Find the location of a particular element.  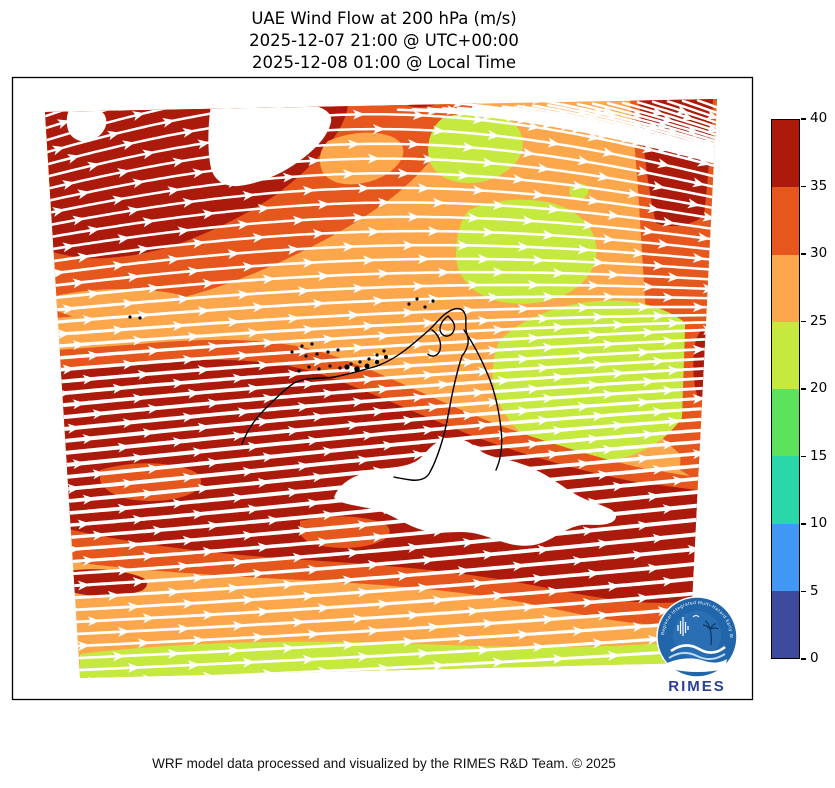

chart-subtitle-utc: 2025-12-07 21:00 @ UTC+00:00 is located at coordinates (384, 40).